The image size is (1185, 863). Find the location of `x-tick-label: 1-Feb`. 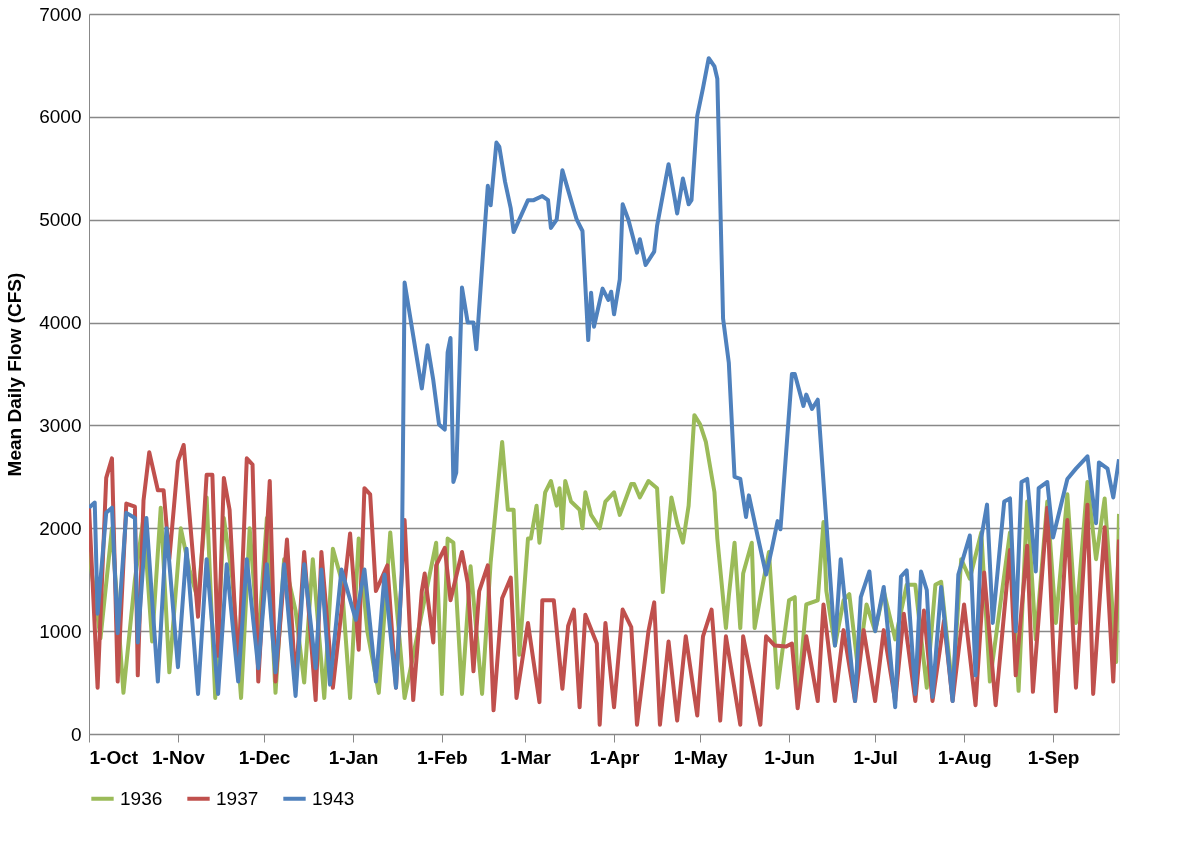

x-tick-label: 1-Feb is located at coordinates (442, 757).